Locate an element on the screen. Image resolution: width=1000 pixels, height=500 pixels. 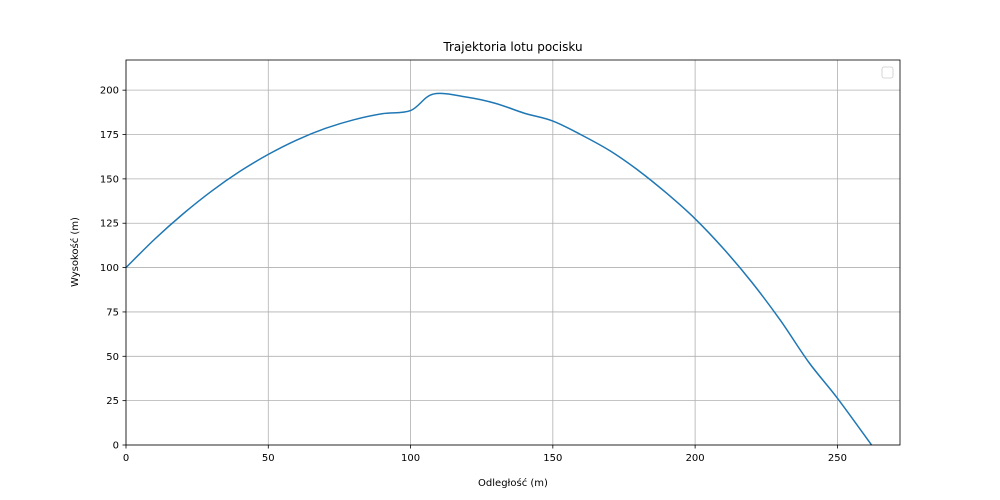
y-tick-label: 150 is located at coordinates (109, 179).